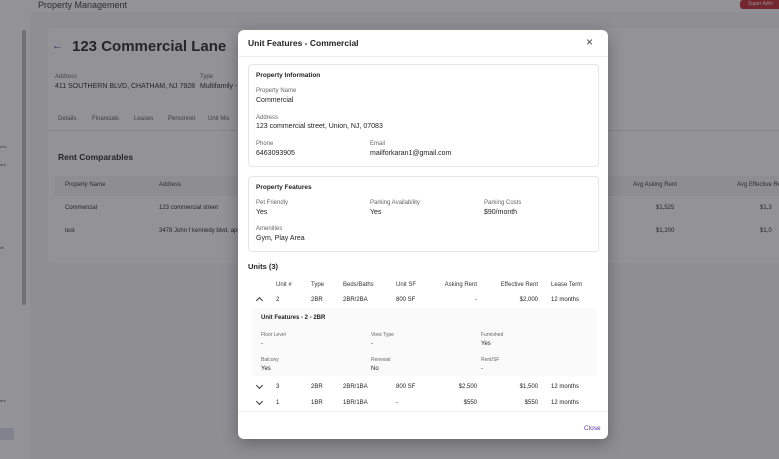  I want to click on close-icon: ×, so click(590, 42).